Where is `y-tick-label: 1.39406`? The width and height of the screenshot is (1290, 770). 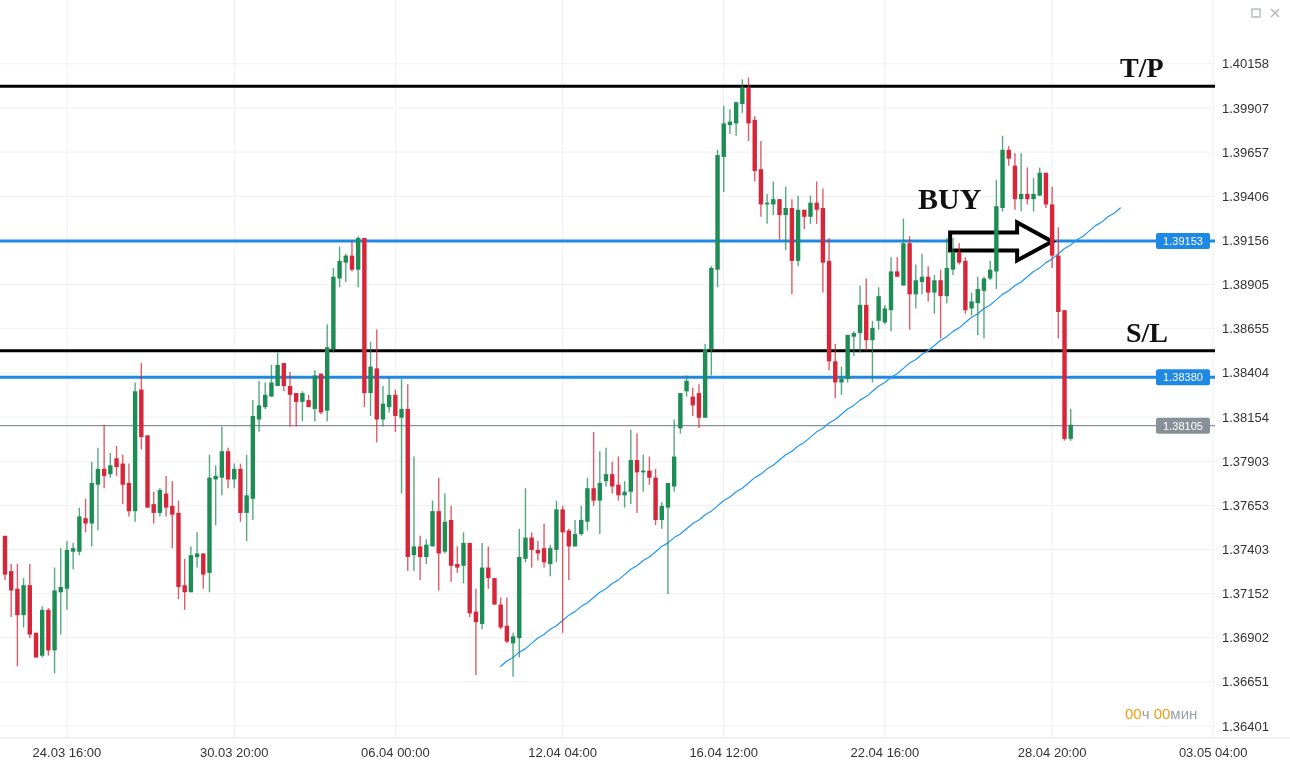
y-tick-label: 1.39406 is located at coordinates (1245, 196).